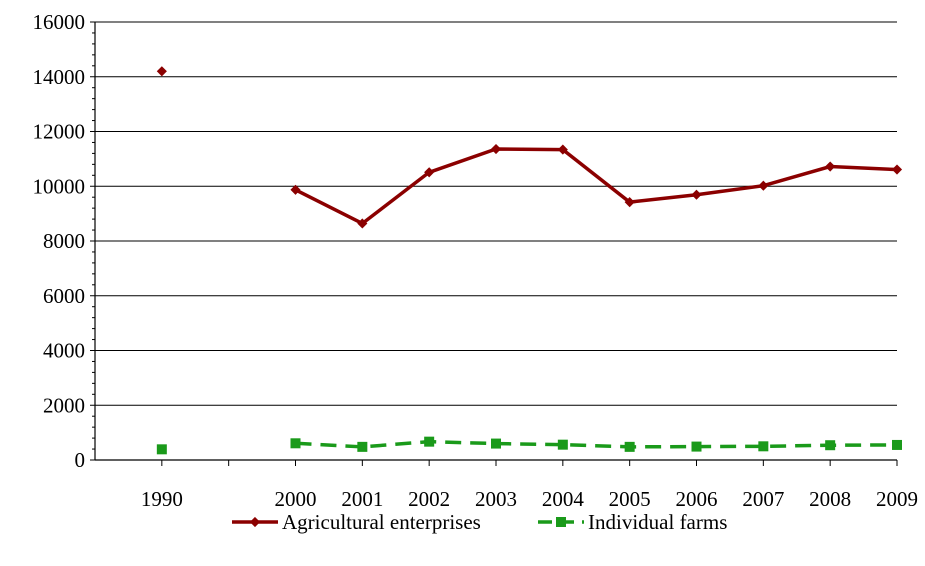 The image size is (925, 566). Describe the element at coordinates (64, 241) in the screenshot. I see `y-tick-label: 8000` at that location.